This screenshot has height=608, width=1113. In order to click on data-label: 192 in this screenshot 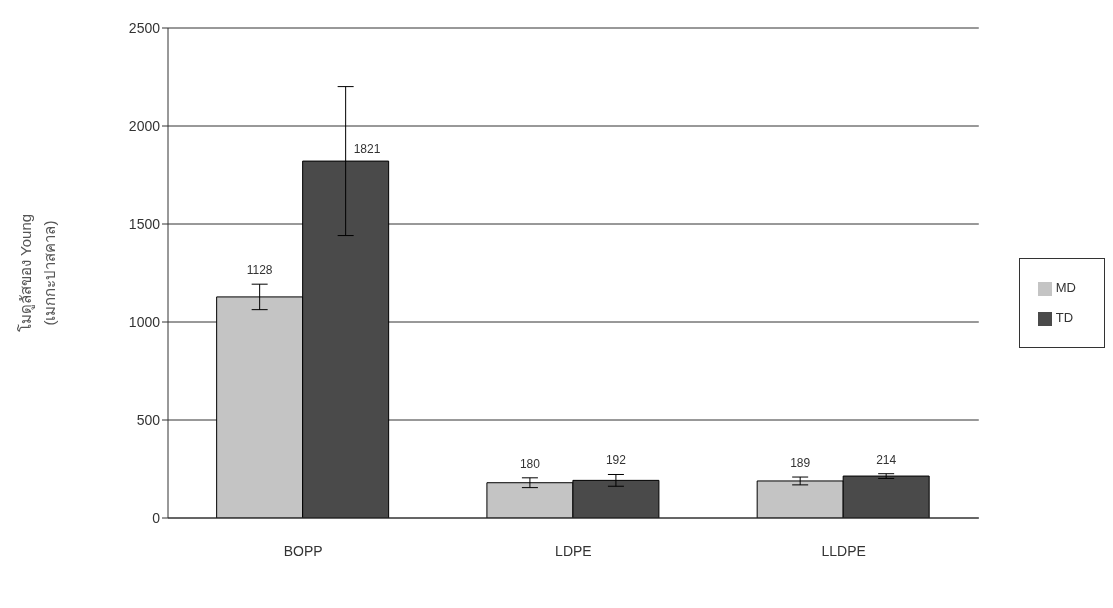, I will do `click(616, 460)`.